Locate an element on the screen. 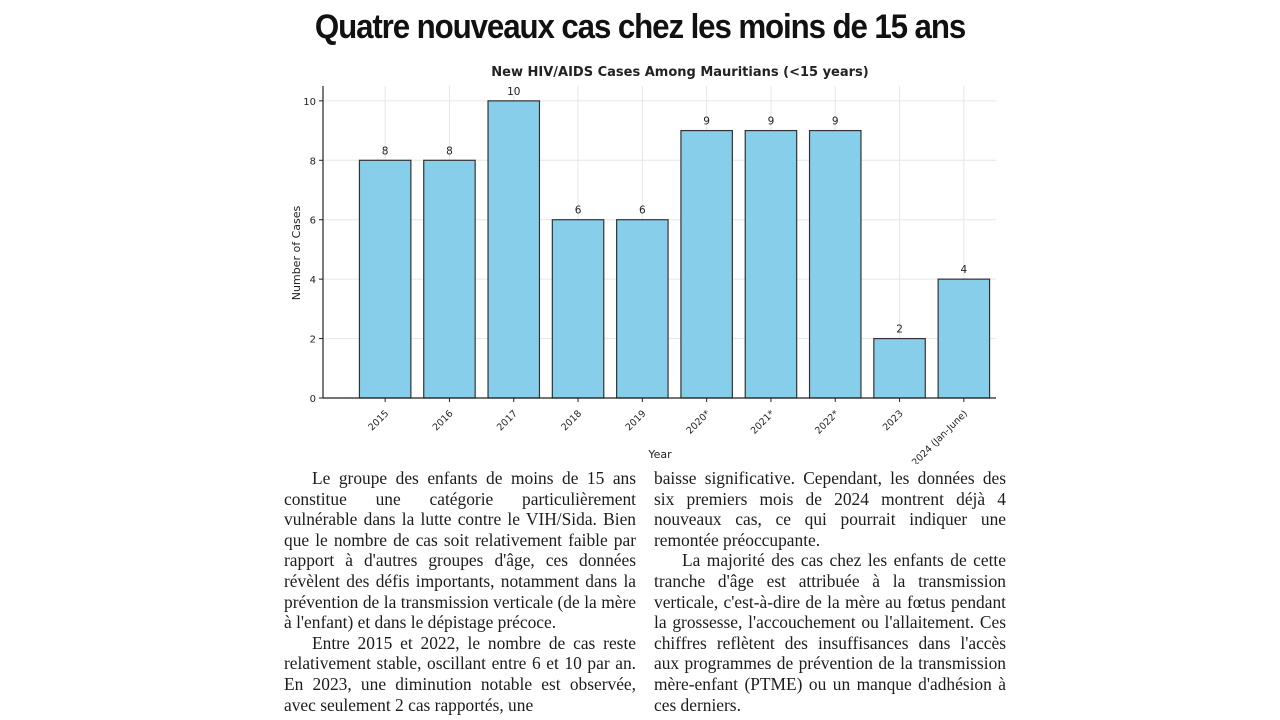 This screenshot has width=1280, height=720. y-tick-label: 10 is located at coordinates (309, 102).